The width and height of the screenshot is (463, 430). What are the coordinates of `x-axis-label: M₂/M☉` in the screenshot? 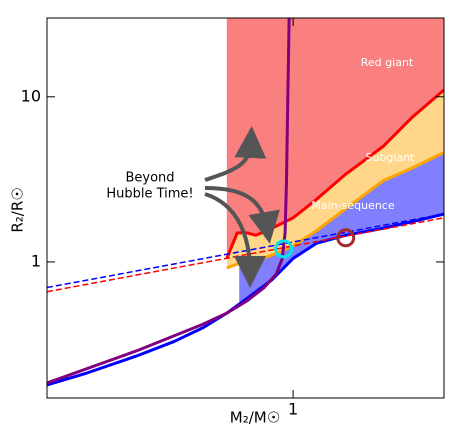 It's located at (255, 418).